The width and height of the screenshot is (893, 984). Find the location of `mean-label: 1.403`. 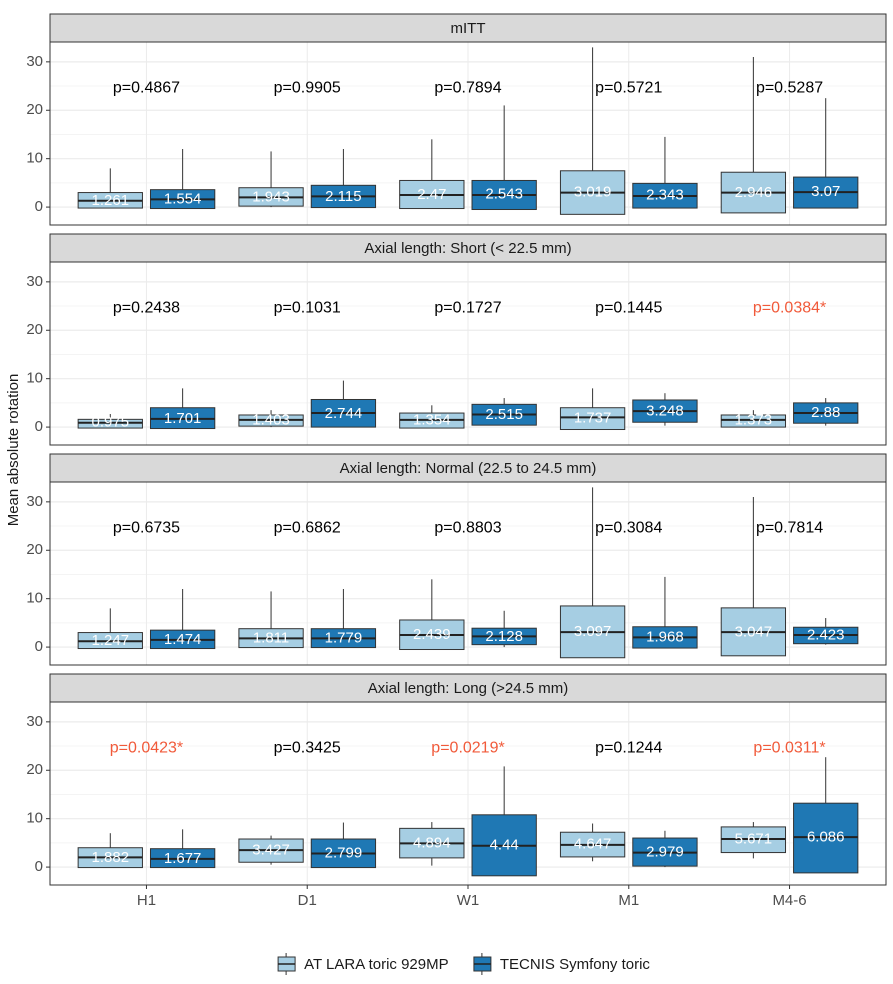

mean-label: 1.403 is located at coordinates (271, 419).